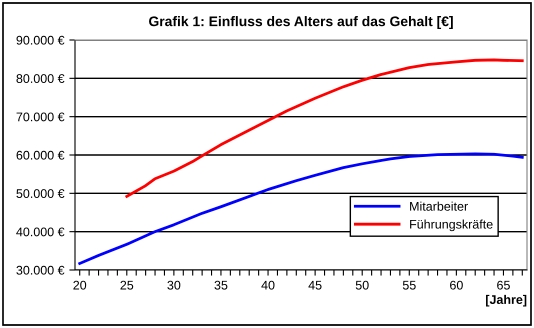  I want to click on x-tick-label: 50, so click(362, 285).